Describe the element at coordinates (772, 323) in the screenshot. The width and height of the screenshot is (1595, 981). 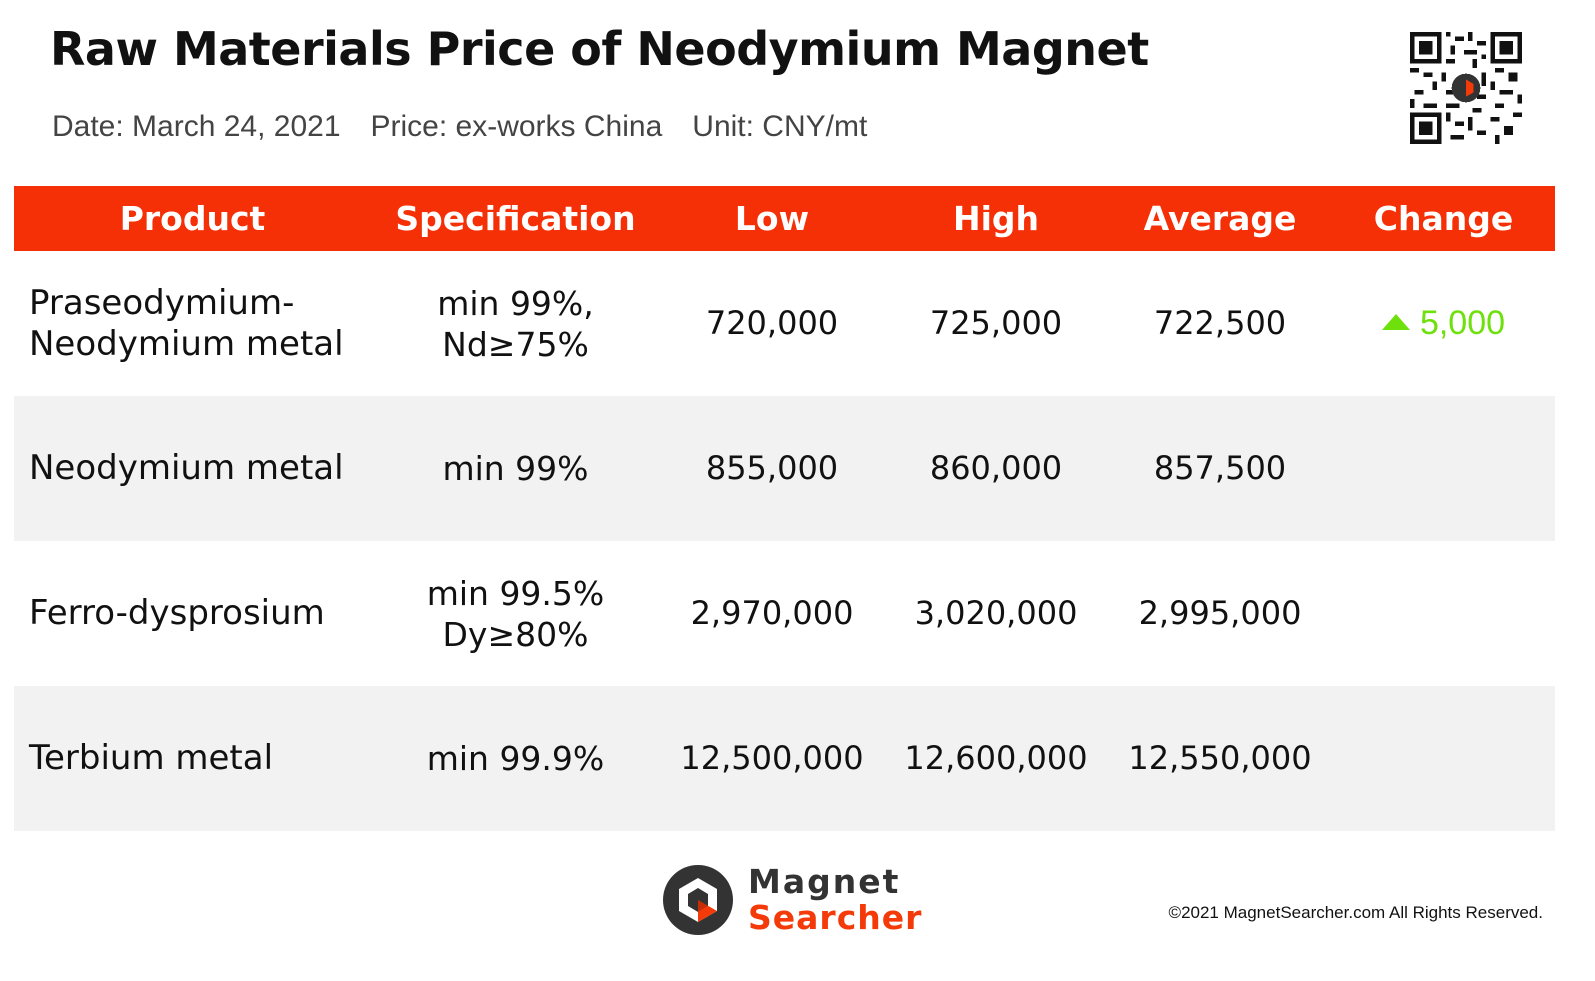
I see `low-cell: 720,000` at that location.